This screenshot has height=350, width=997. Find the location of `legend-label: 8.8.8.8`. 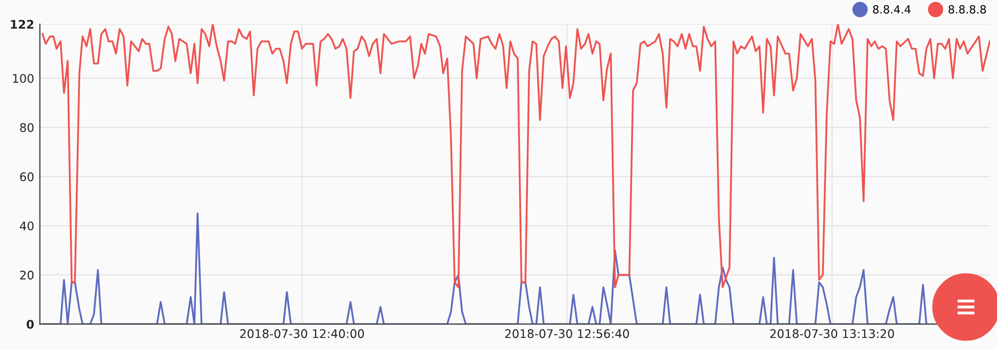

legend-label: 8.8.8.8 is located at coordinates (967, 9).